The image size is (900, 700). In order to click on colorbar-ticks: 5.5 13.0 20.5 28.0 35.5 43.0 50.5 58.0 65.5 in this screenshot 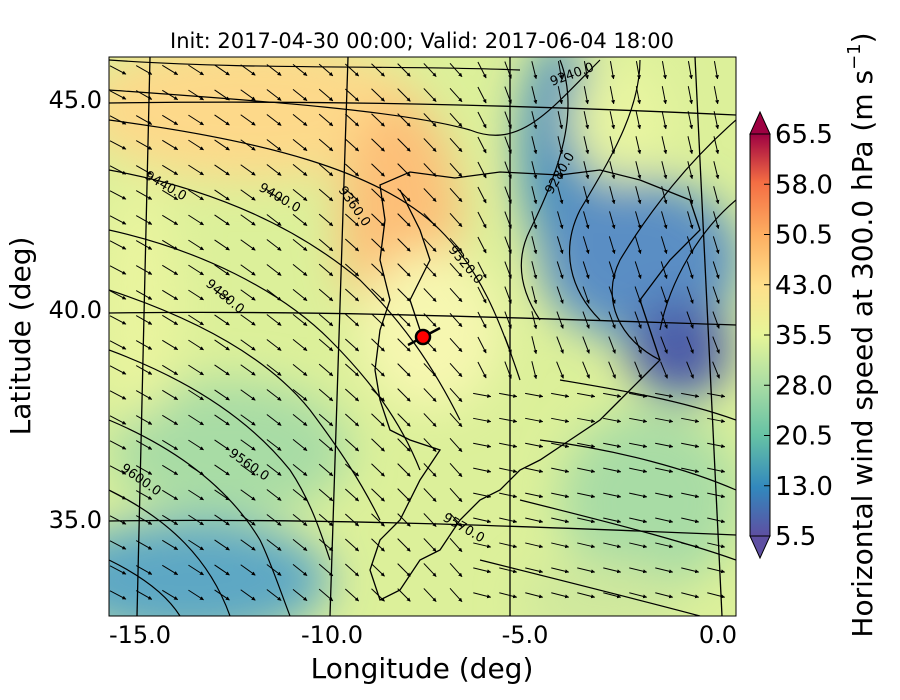, I will do `click(798, 336)`.